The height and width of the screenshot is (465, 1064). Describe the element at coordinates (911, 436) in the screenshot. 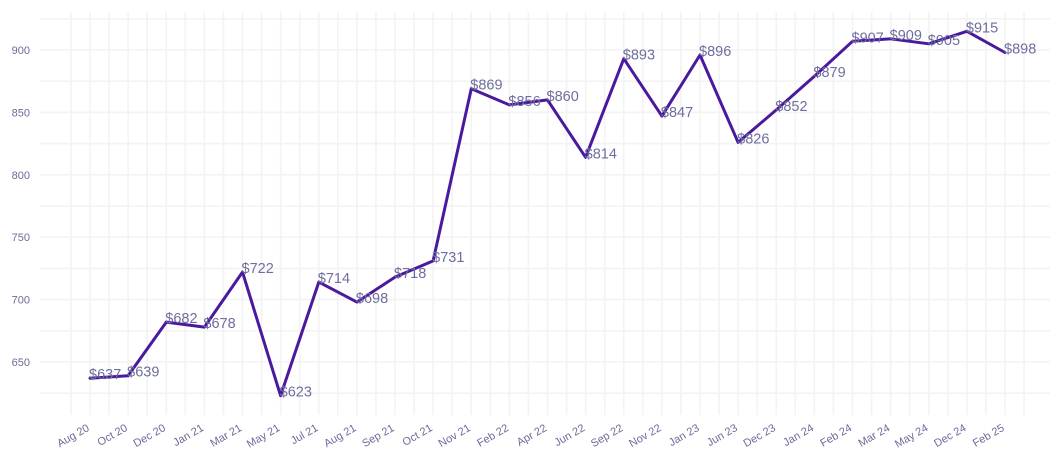

I see `x-tick-label: May 24` at that location.